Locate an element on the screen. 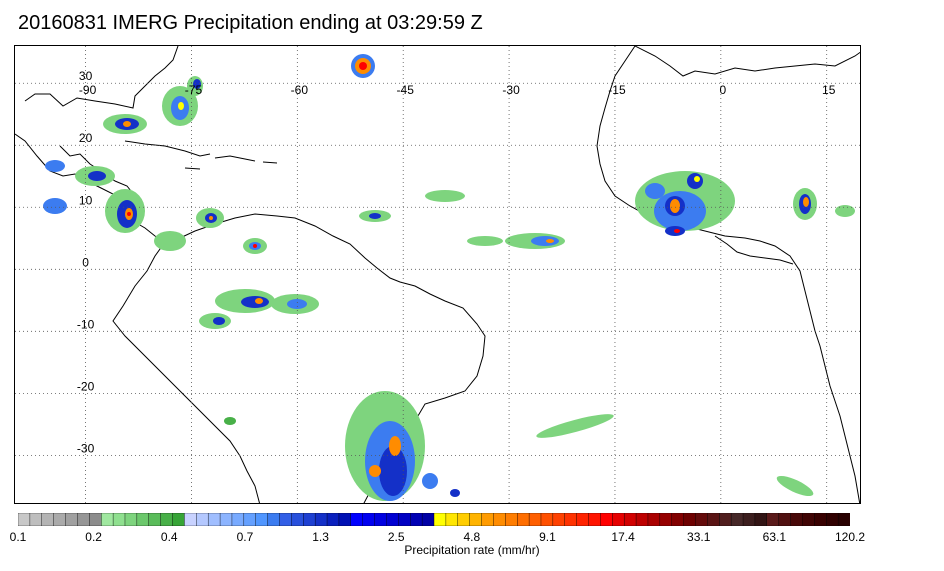 Image resolution: width=944 pixels, height=571 pixels. colorbar-tick-label: 2.5 is located at coordinates (396, 537).